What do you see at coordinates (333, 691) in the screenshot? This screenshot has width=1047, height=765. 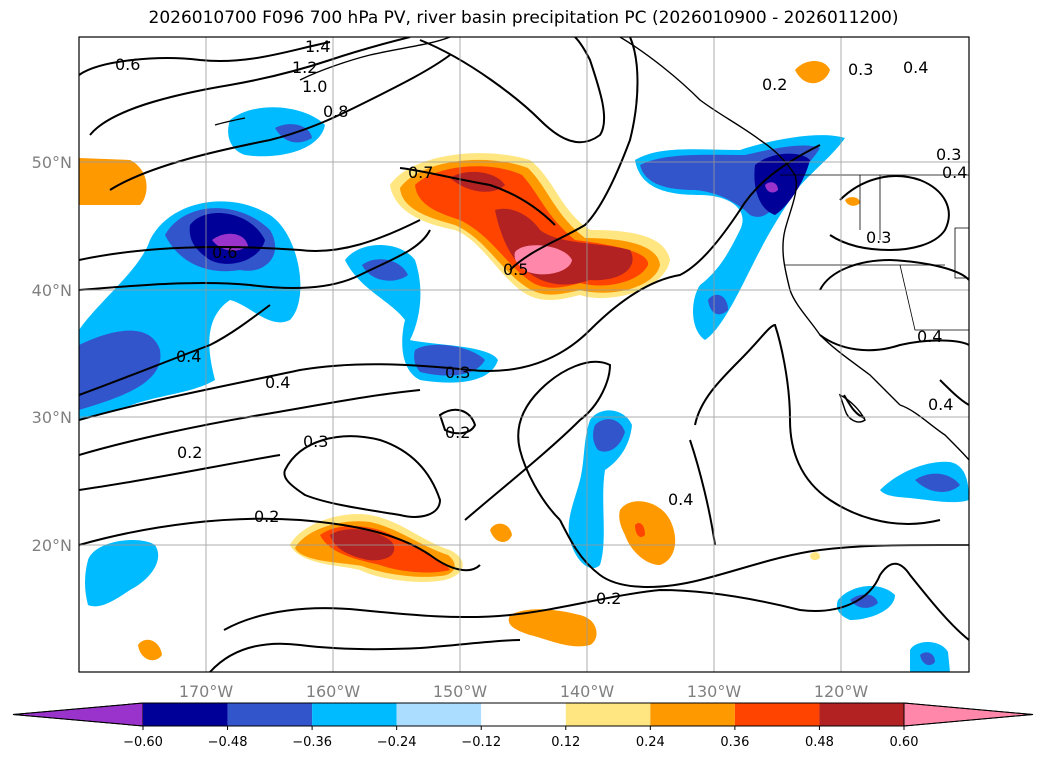 I see `lon-label-160w: 160°W` at bounding box center [333, 691].